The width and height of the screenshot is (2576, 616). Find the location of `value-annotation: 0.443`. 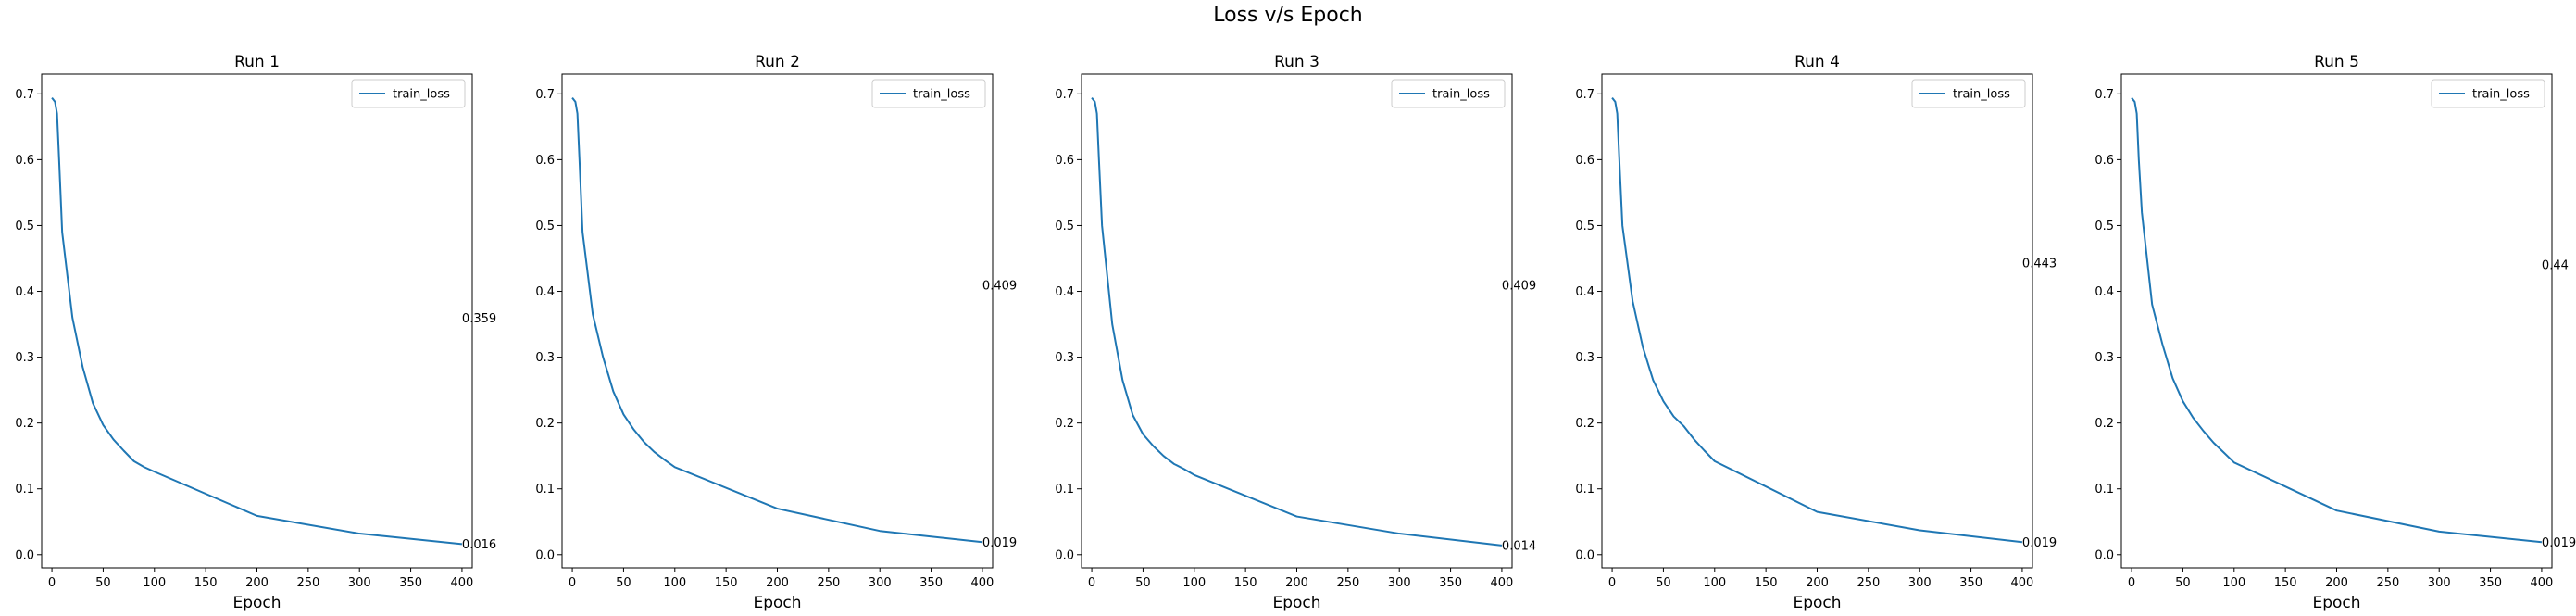

value-annotation: 0.443 is located at coordinates (2040, 264).